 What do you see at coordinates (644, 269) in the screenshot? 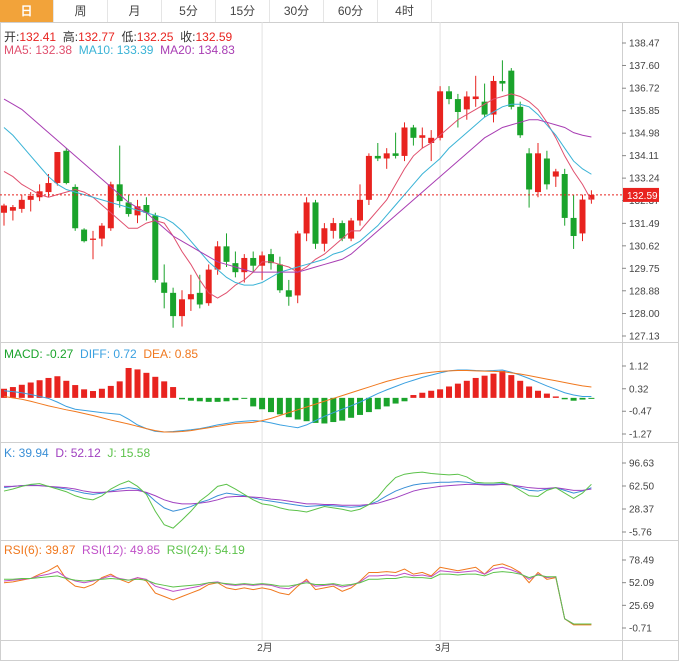
I see `y-tick-label: 129.75` at bounding box center [644, 269].